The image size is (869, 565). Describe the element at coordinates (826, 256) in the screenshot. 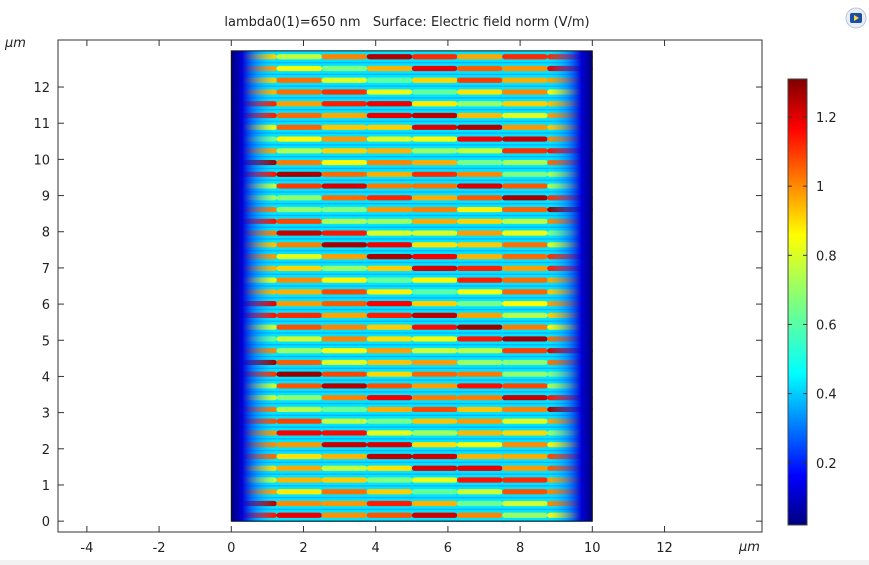

I see `colorbar-tick-label: 0.8` at that location.